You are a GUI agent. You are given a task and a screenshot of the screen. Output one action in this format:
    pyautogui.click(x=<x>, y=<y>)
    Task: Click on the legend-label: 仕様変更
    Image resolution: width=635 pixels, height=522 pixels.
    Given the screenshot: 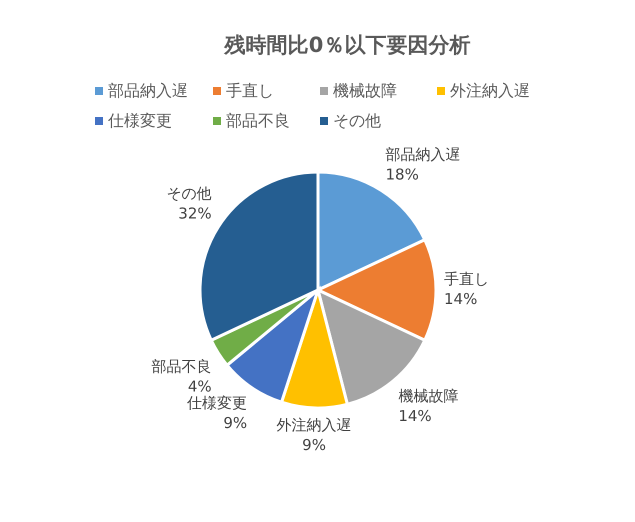 What is the action you would take?
    pyautogui.click(x=139, y=120)
    